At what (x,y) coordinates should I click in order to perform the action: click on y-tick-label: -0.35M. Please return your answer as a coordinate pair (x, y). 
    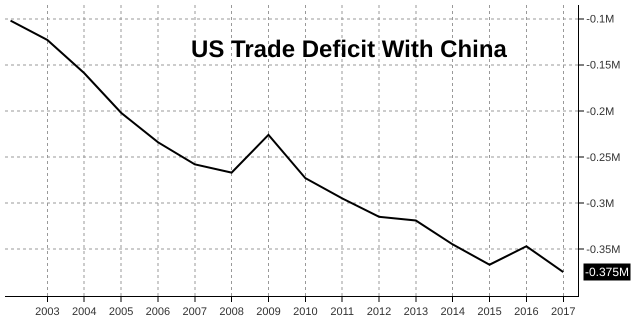
    Looking at the image, I should click on (603, 250).